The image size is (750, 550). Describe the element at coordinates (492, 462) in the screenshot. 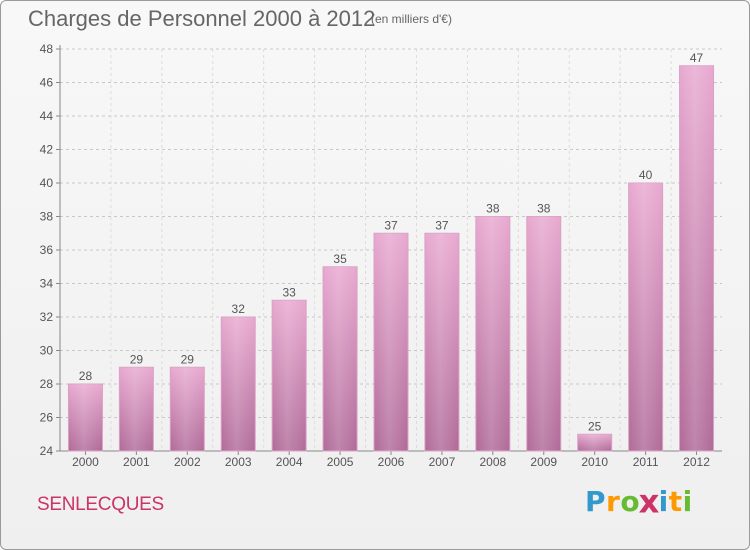

I see `x-tick-label: 2008` at that location.